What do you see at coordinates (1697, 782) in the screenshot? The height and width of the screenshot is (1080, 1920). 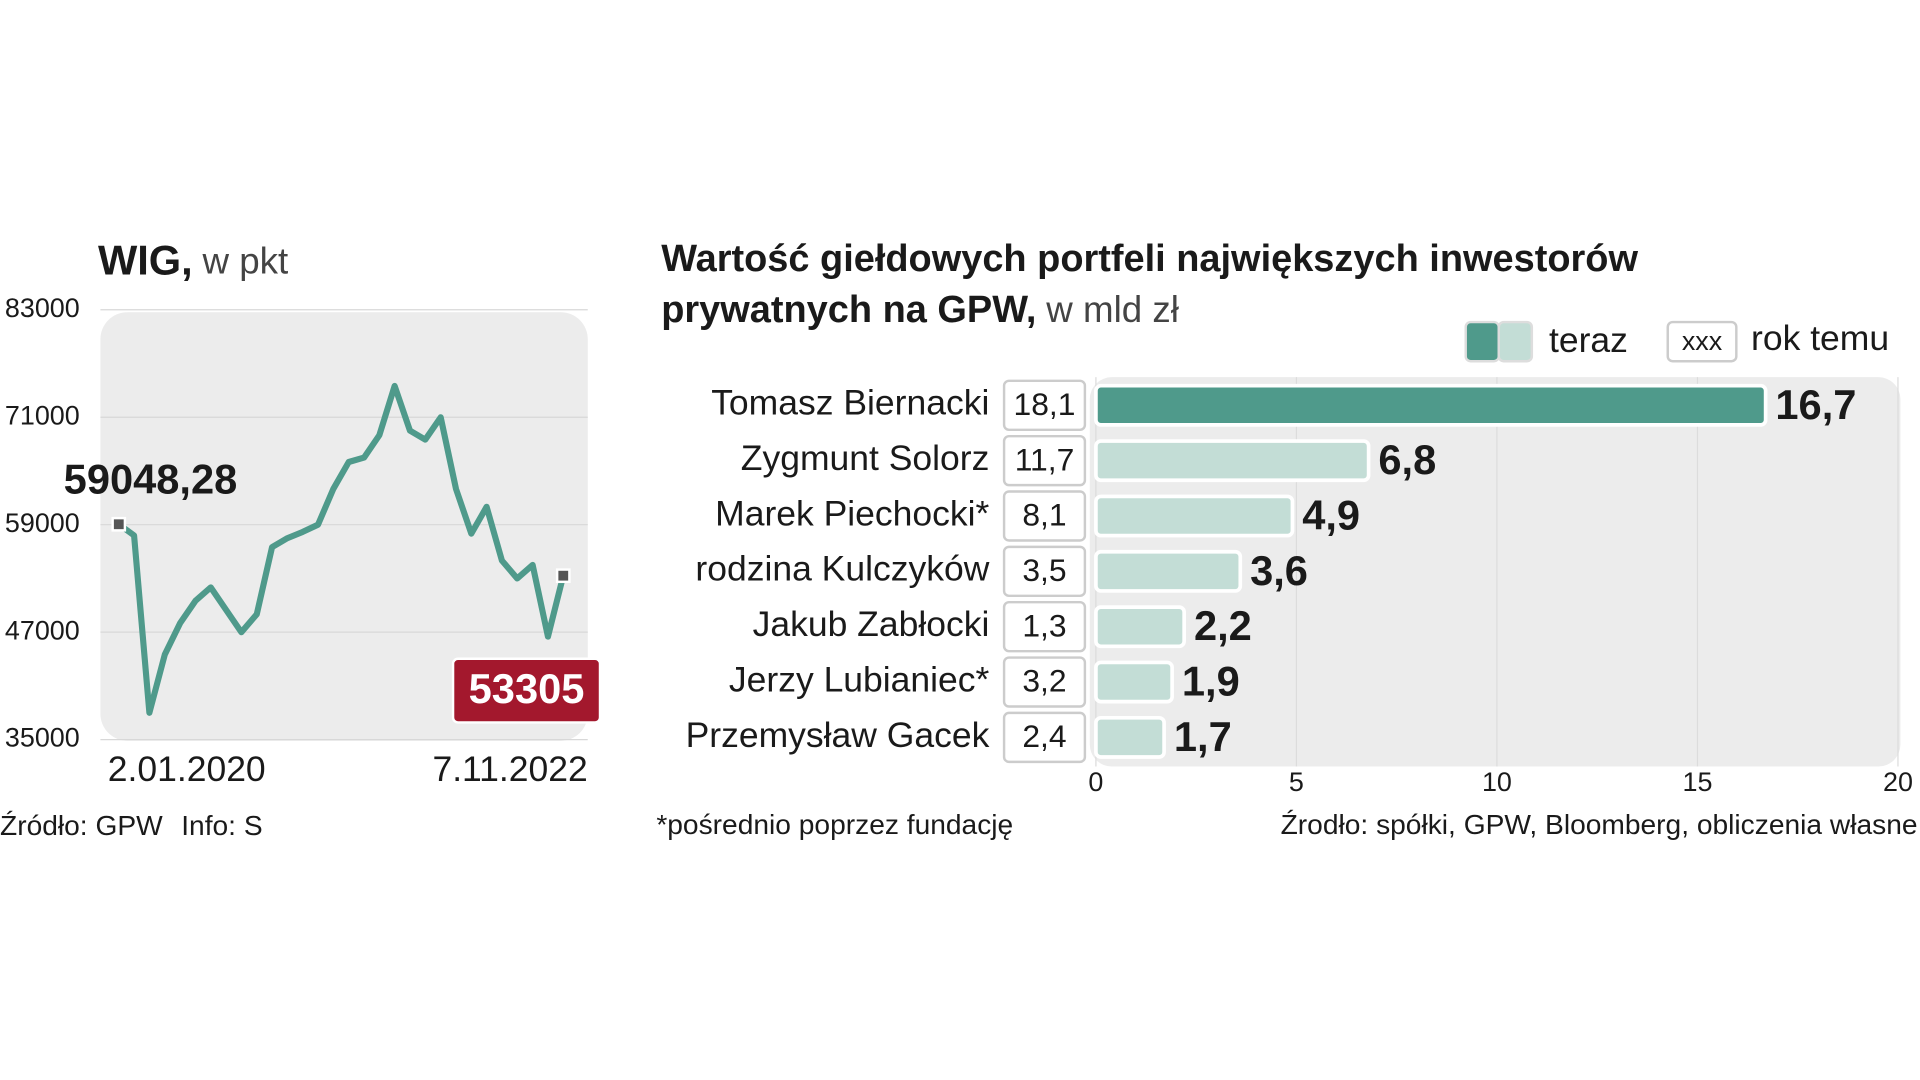 I see `x-tick-label: 15` at bounding box center [1697, 782].